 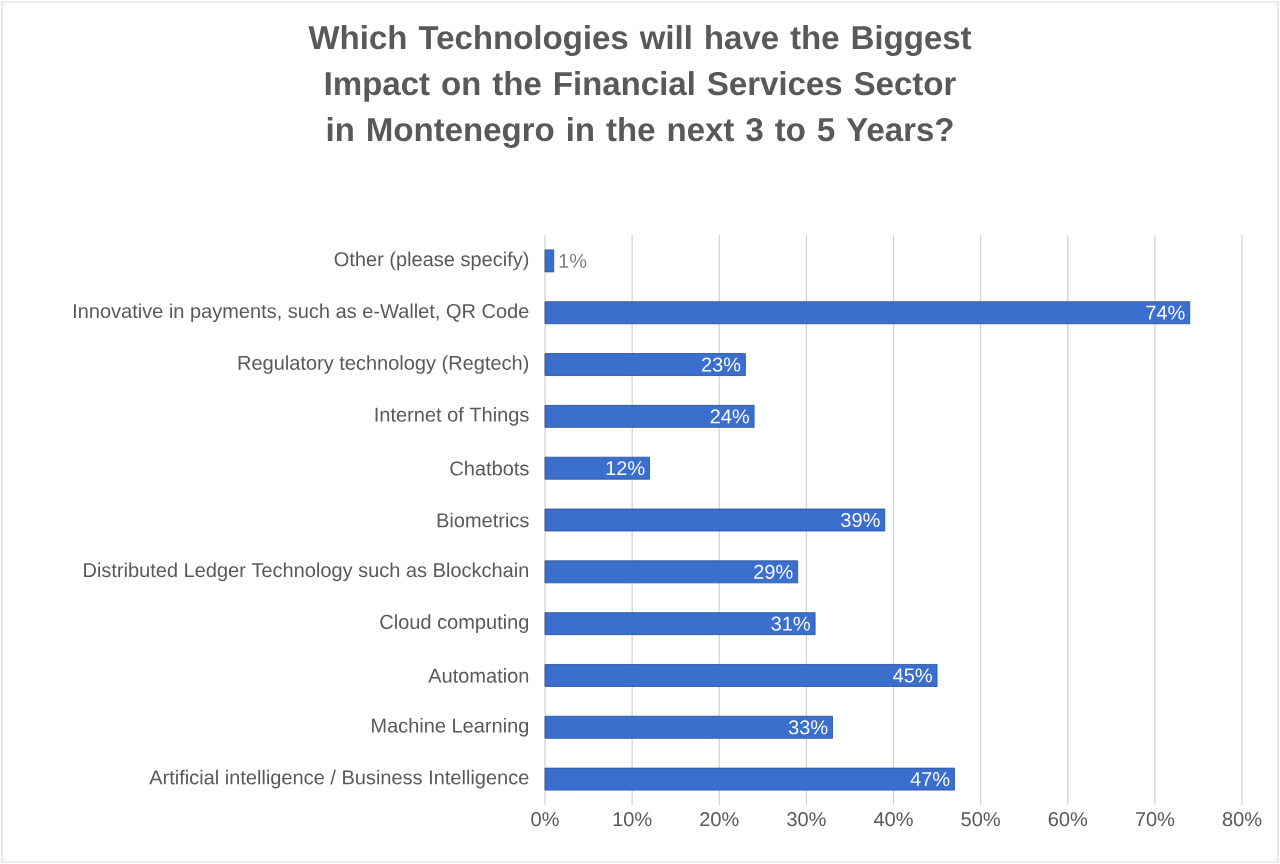 What do you see at coordinates (306, 572) in the screenshot?
I see `y-tick-label: Distributed Ledger Technology such as Blockchain` at bounding box center [306, 572].